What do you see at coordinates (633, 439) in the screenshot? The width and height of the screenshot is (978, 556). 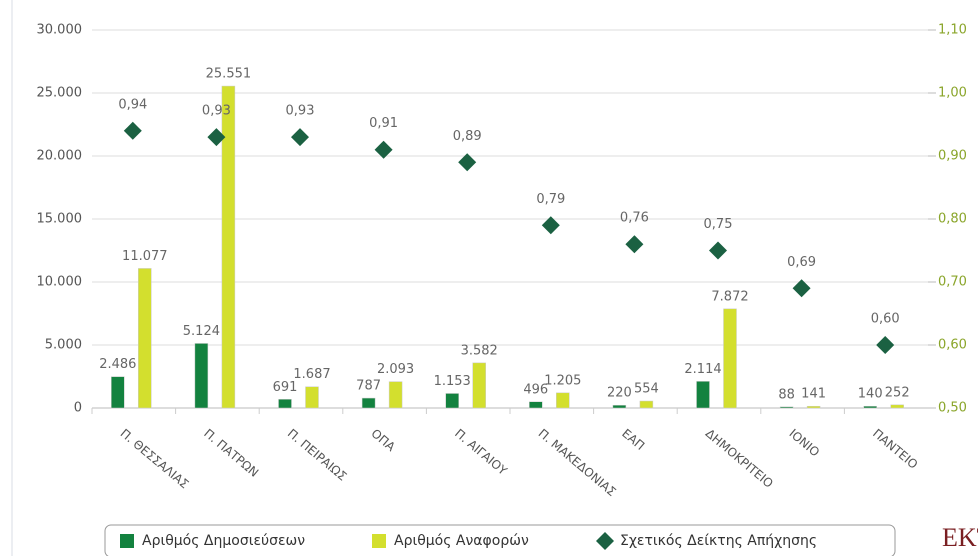 I see `x-tick-label: ΕΑΠ` at bounding box center [633, 439].